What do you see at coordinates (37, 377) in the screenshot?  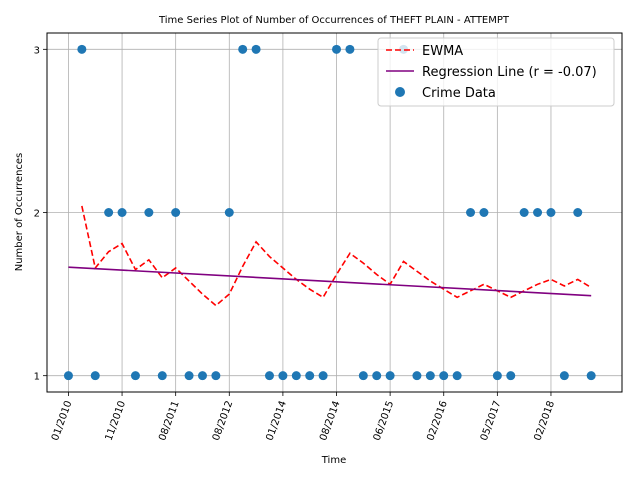 I see `y-tick-label: 1` at bounding box center [37, 377].